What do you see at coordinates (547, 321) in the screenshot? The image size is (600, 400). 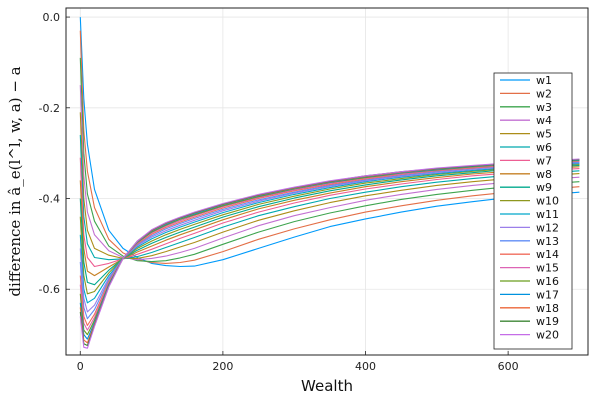 I see `legend-item-label: w19` at bounding box center [547, 321].